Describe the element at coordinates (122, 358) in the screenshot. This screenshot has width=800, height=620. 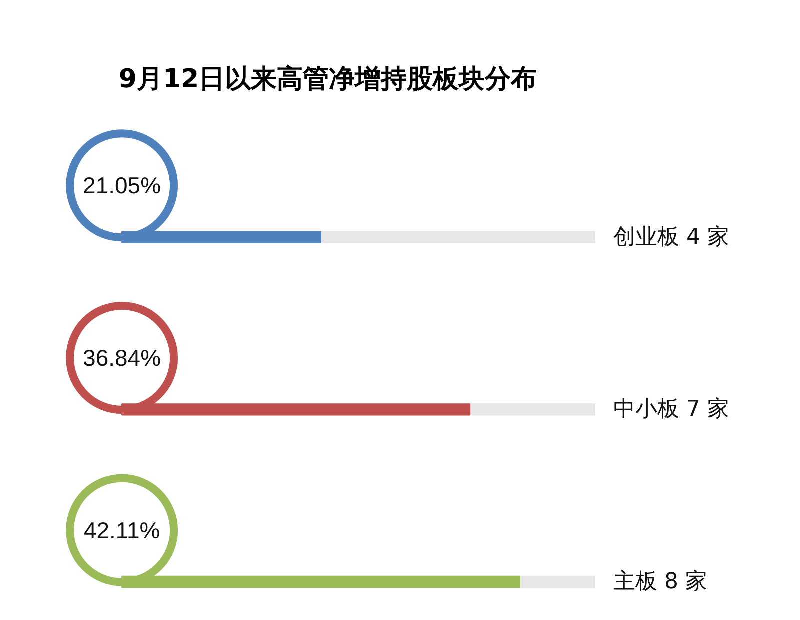
I see `data-label: 36.84%` at that location.